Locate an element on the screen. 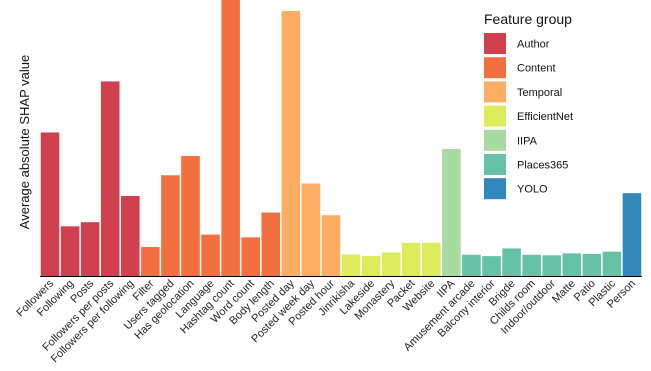 The width and height of the screenshot is (651, 371). bar-hashtag-count is located at coordinates (230, 138).